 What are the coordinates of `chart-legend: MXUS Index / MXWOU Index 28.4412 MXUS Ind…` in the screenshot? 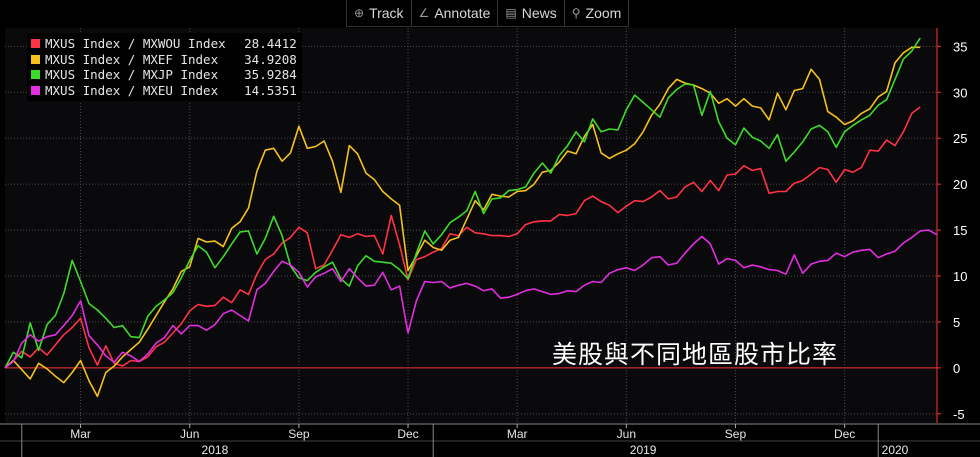 It's located at (164, 67).